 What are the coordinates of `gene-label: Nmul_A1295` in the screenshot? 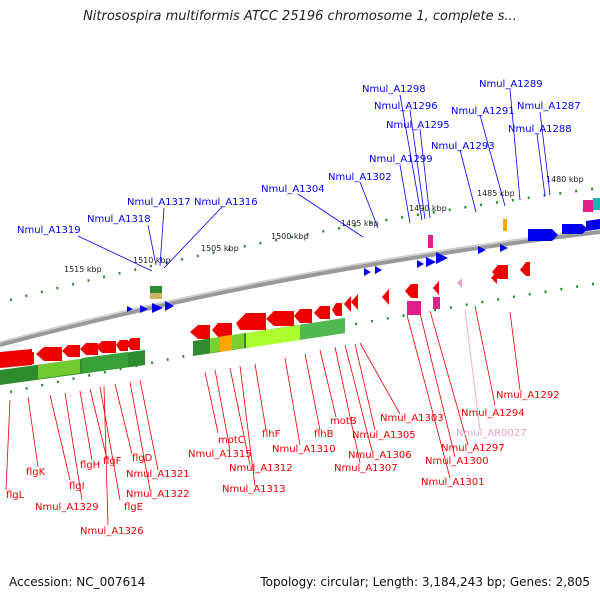 It's located at (418, 125).